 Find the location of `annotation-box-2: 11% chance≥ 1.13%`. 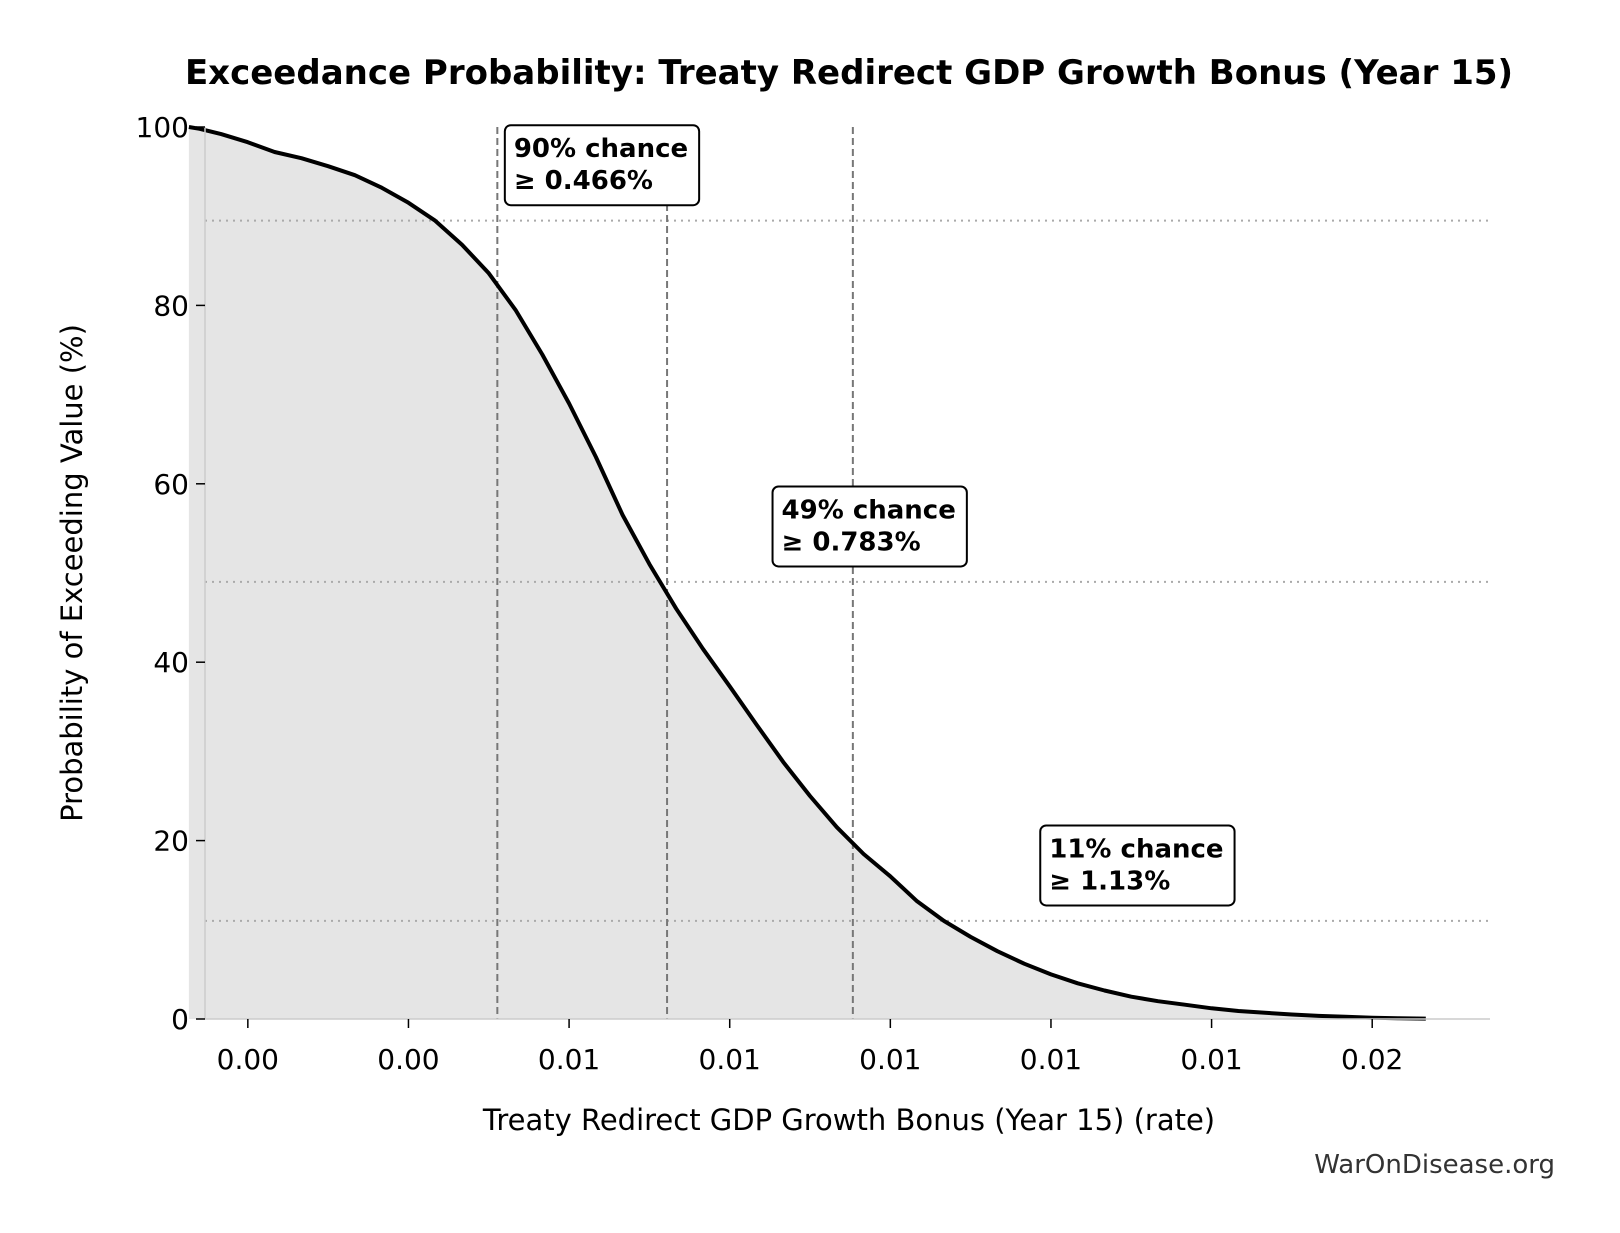

annotation-box-2: 11% chance≥ 1.13% is located at coordinates (1137, 865).